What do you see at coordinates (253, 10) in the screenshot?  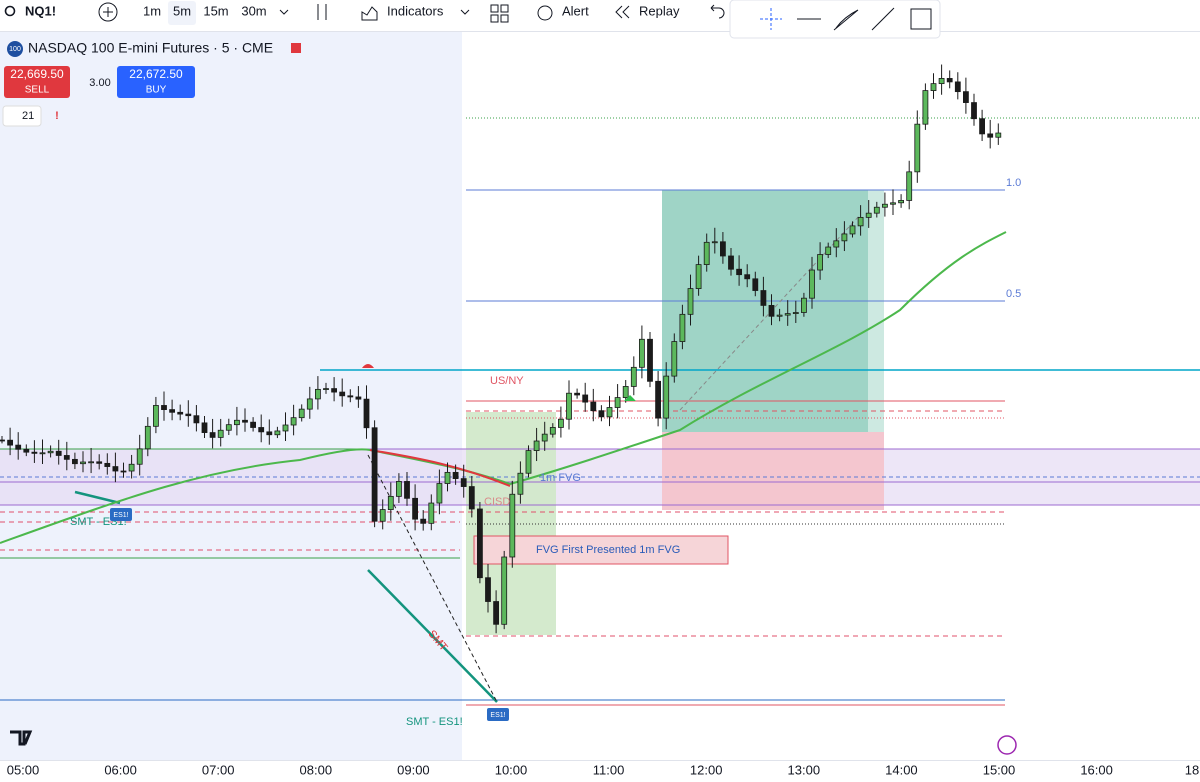 I see `interval: 30m` at bounding box center [253, 10].